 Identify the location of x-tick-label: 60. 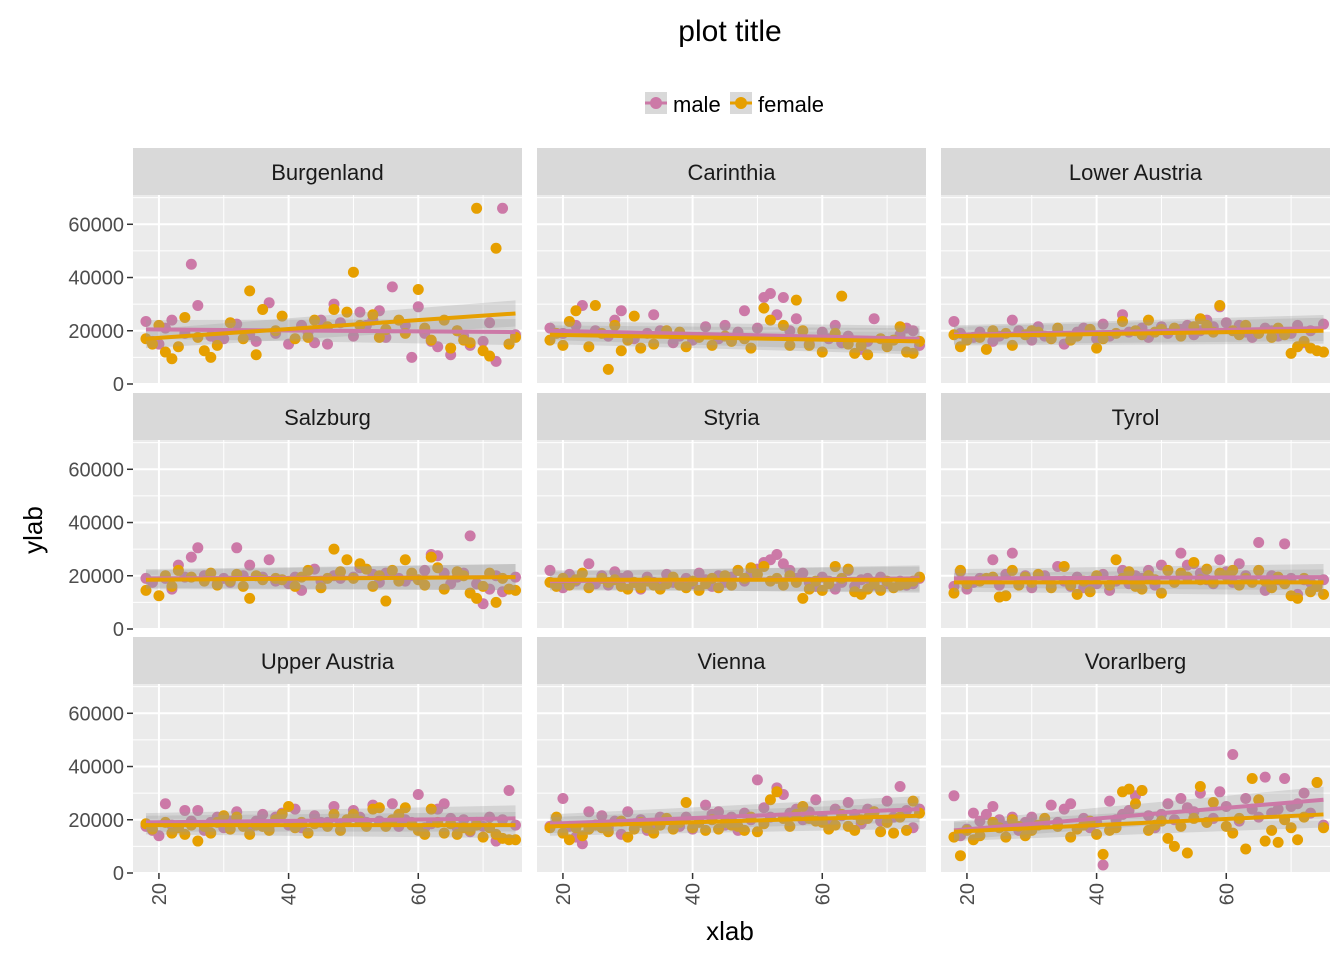
(823, 894).